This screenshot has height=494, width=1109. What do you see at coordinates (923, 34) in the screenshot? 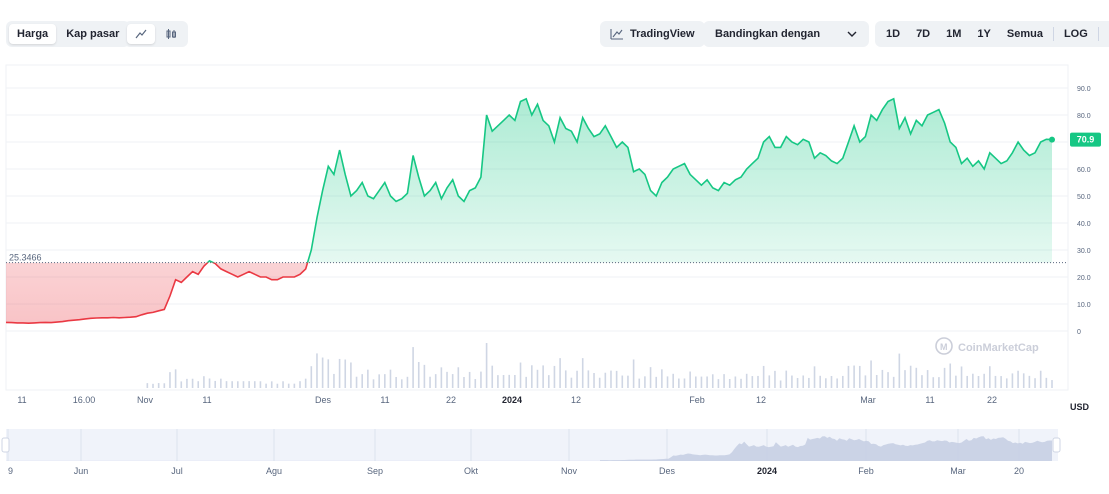
I see `range-7d: 7D` at bounding box center [923, 34].